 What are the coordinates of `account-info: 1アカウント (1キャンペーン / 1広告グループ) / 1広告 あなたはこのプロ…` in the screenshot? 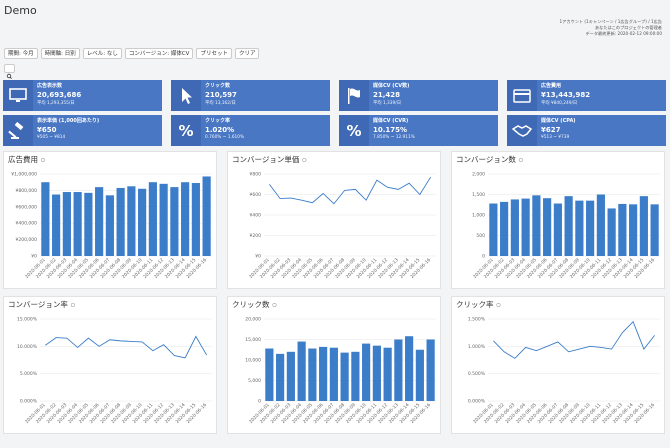 It's located at (610, 28).